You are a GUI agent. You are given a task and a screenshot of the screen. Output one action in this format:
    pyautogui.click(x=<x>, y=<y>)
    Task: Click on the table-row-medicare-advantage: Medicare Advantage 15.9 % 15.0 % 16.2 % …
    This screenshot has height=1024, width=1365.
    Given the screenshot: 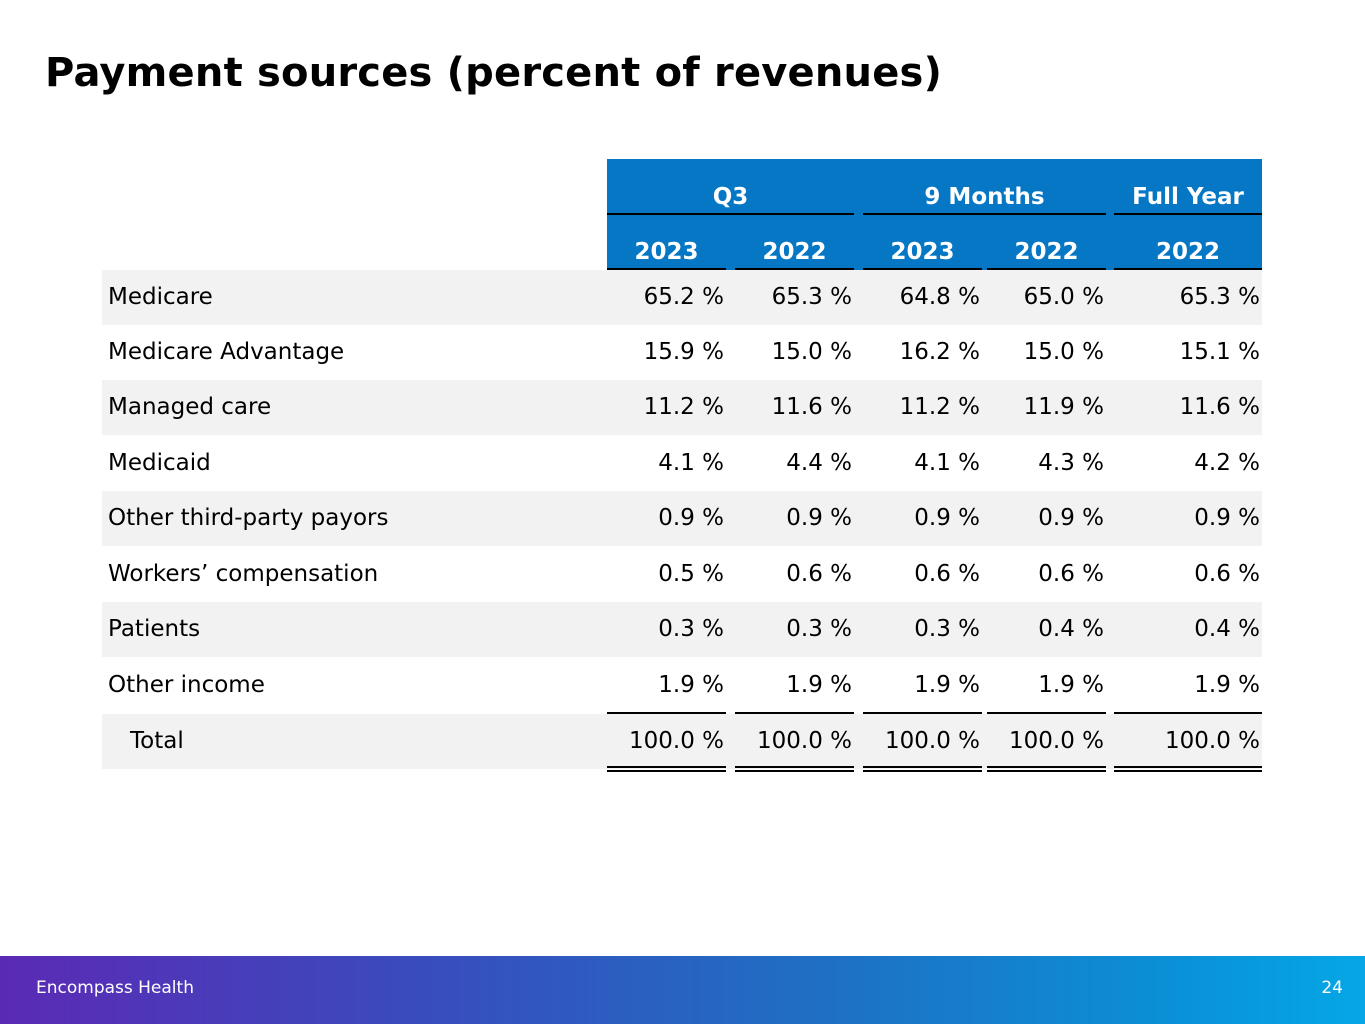 What is the action you would take?
    pyautogui.click(x=682, y=352)
    